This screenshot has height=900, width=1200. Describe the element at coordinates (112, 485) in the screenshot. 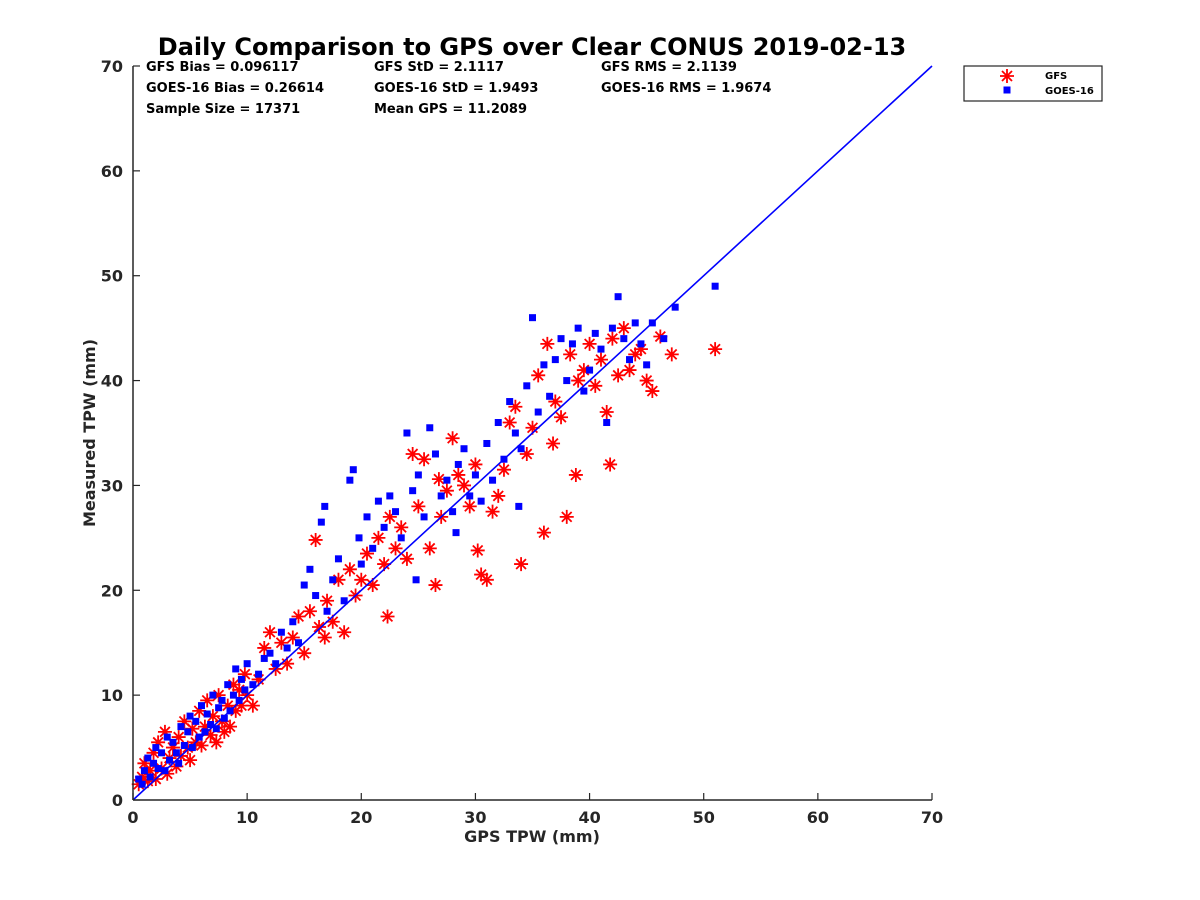

I see `y-tick-label: 30` at that location.